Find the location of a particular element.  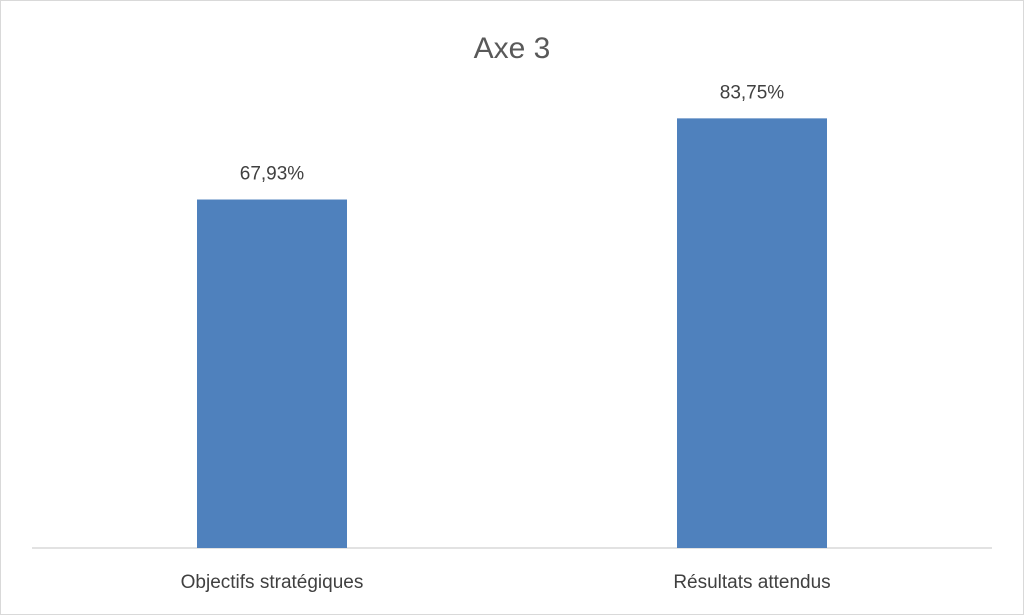

category-label-1: Résultats attendus is located at coordinates (751, 582).